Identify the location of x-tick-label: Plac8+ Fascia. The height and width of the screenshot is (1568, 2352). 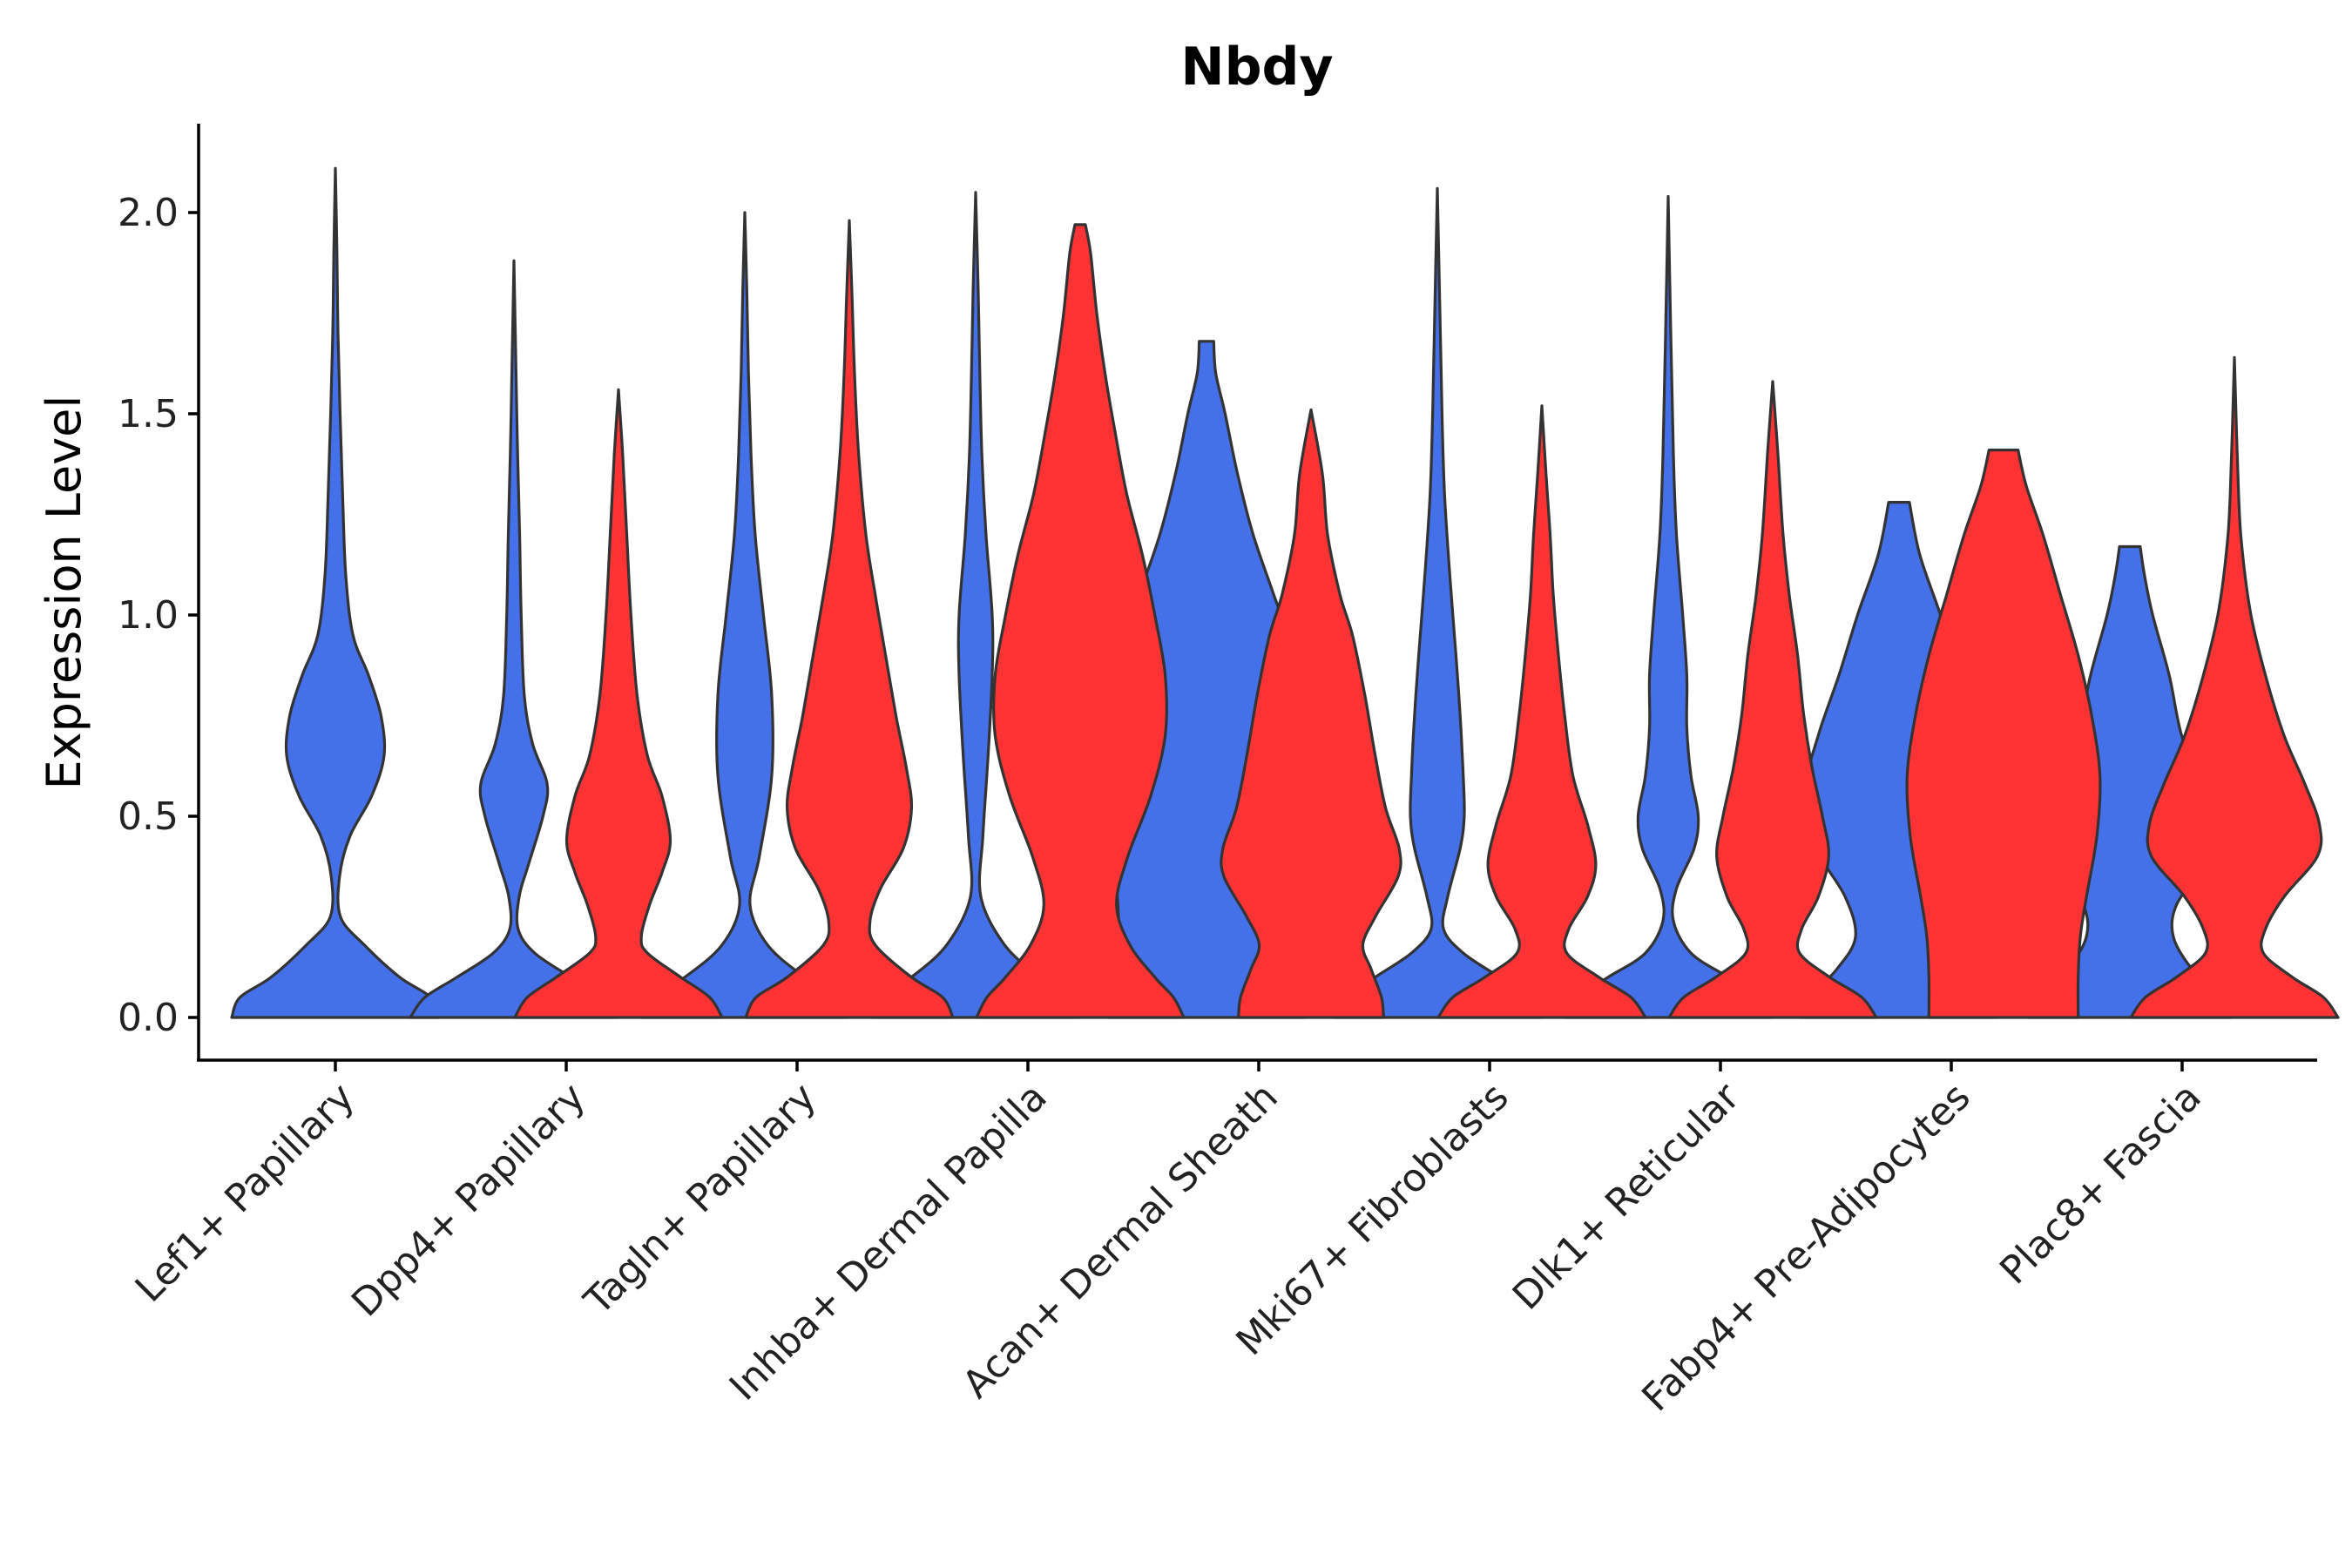
(2101, 1184).